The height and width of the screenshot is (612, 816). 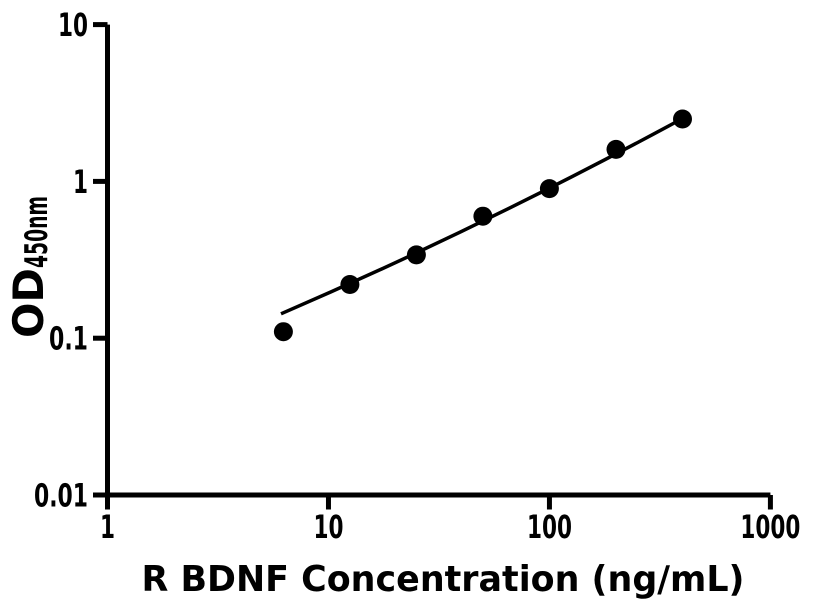 What do you see at coordinates (68, 339) in the screenshot?
I see `y-tick-label-0.1: 0.1` at bounding box center [68, 339].